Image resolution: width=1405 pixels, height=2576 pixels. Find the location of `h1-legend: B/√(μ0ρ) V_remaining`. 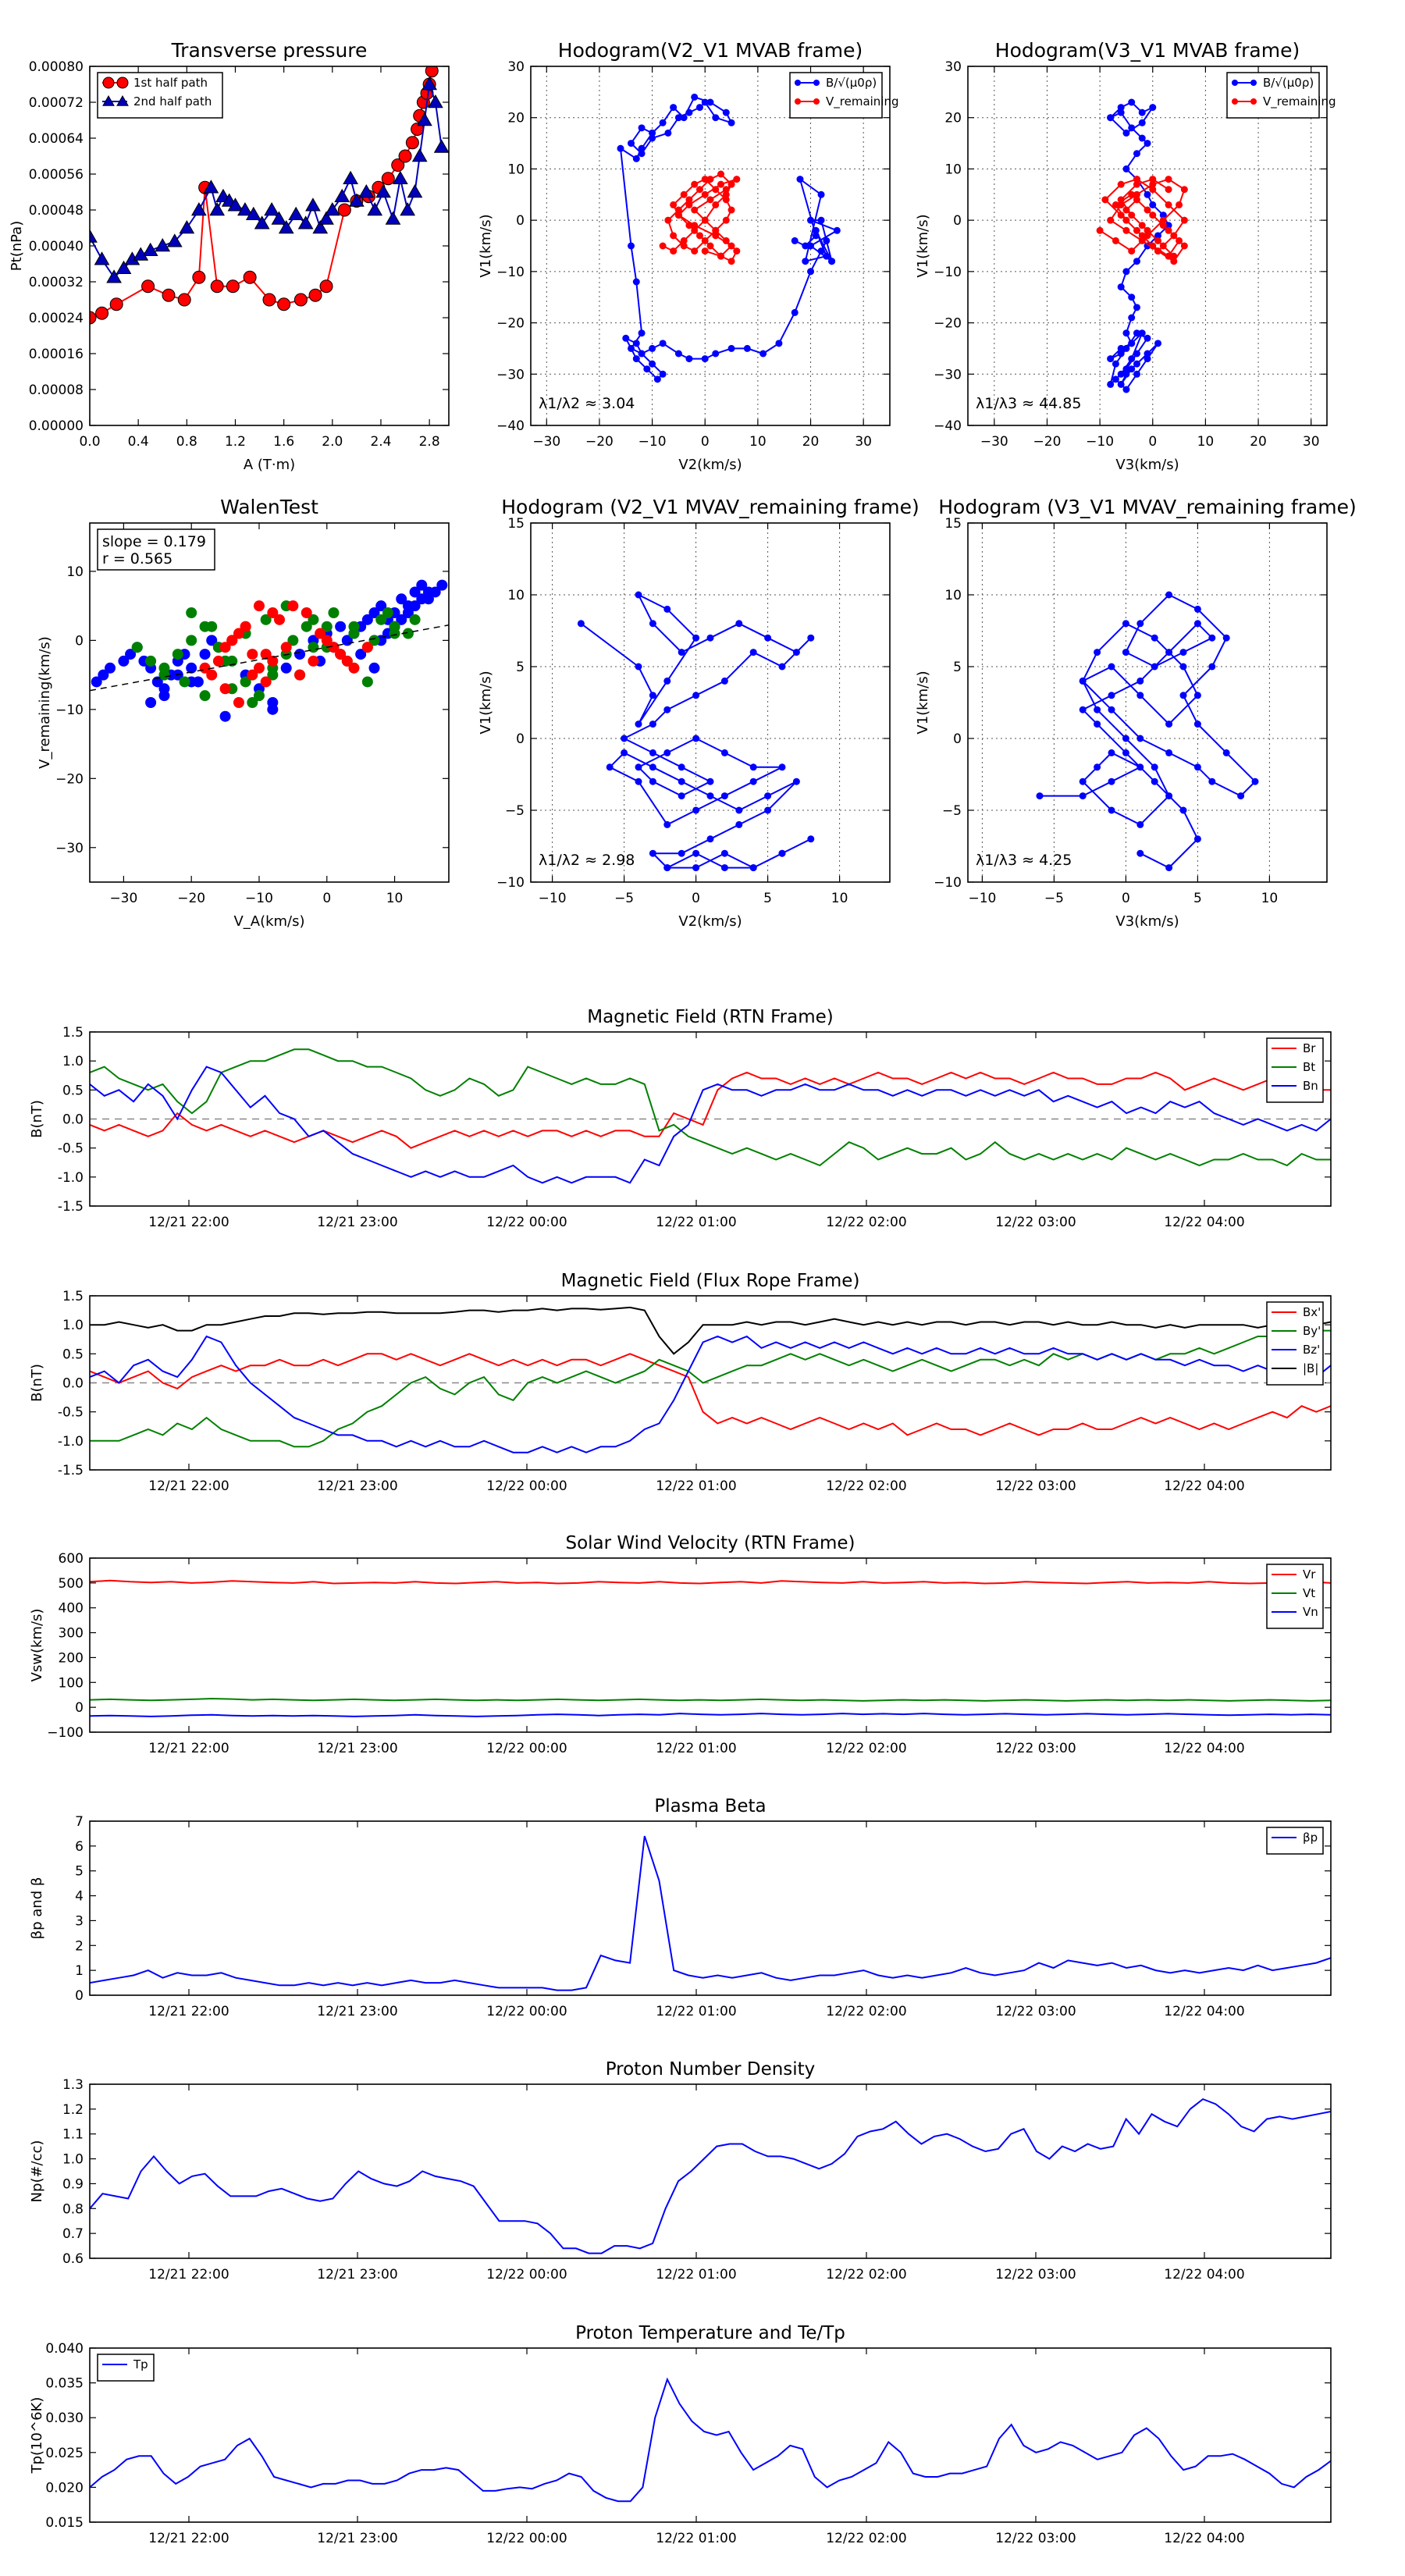

h1-legend: B/√(μ0ρ) V_remaining is located at coordinates (844, 95).